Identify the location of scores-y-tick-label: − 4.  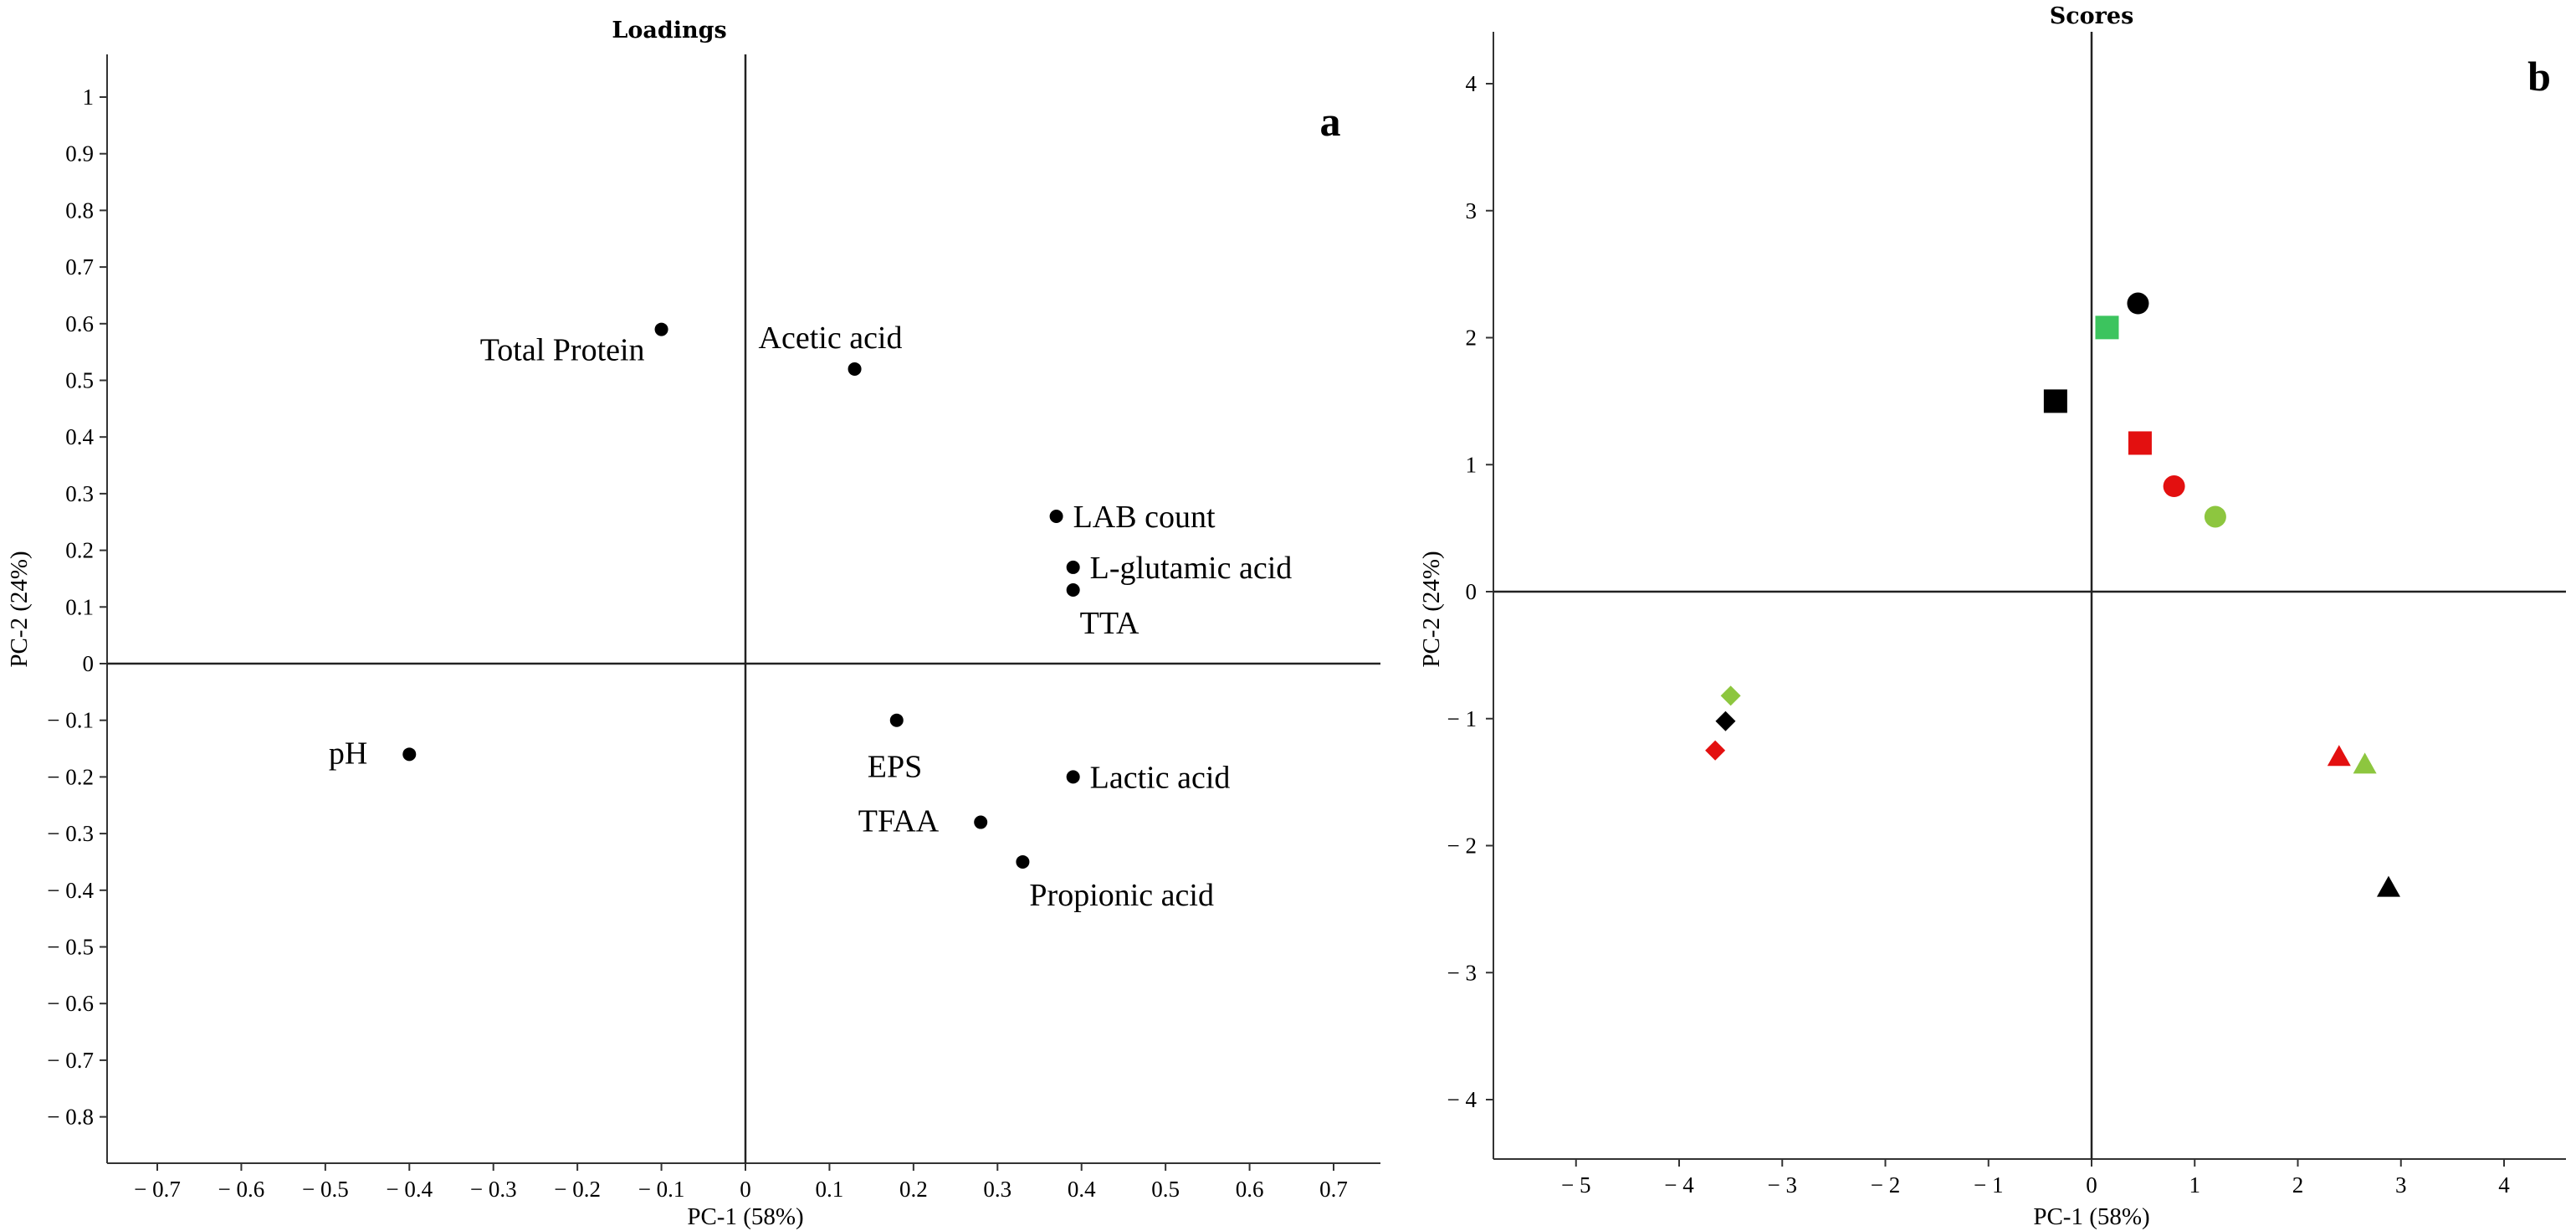
(1462, 1100).